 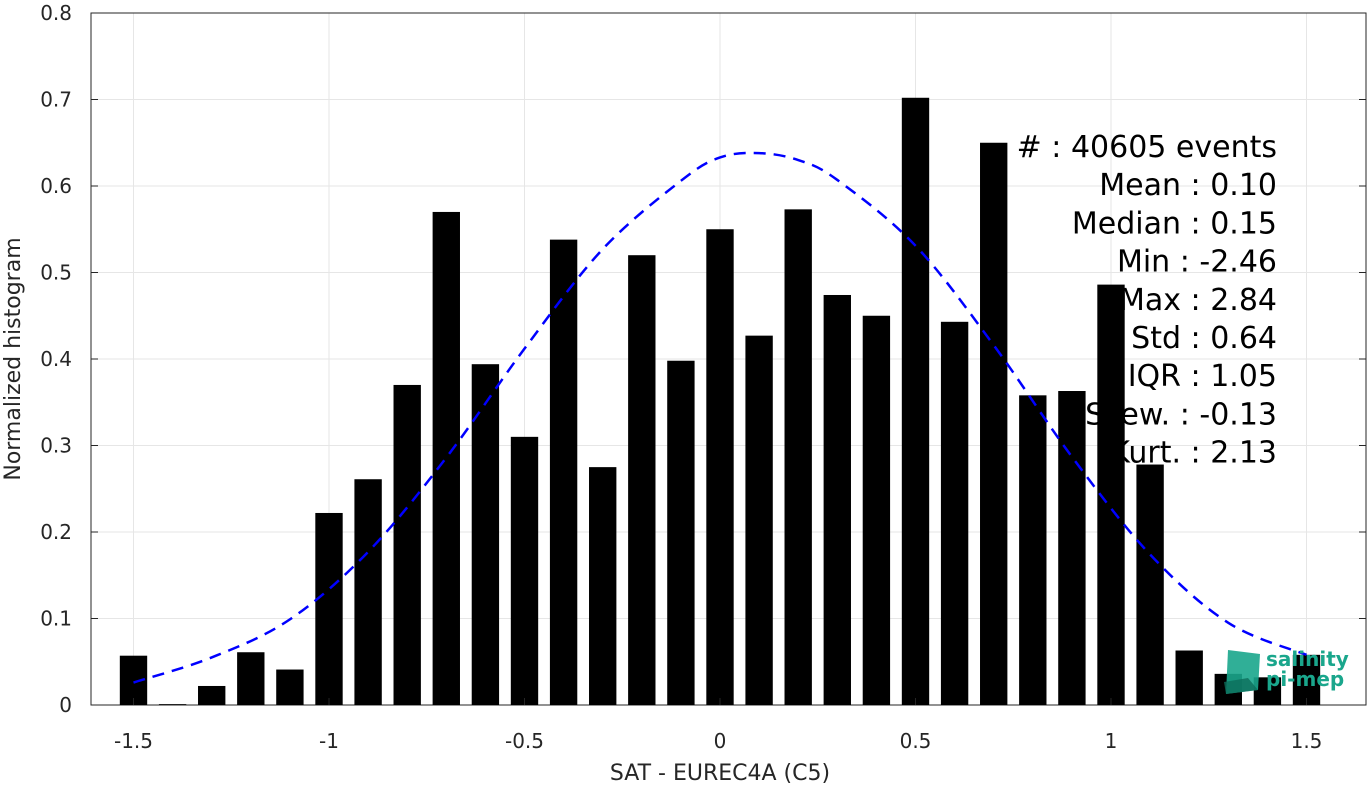 What do you see at coordinates (56, 100) in the screenshot?
I see `y-tick-label: 0.7` at bounding box center [56, 100].